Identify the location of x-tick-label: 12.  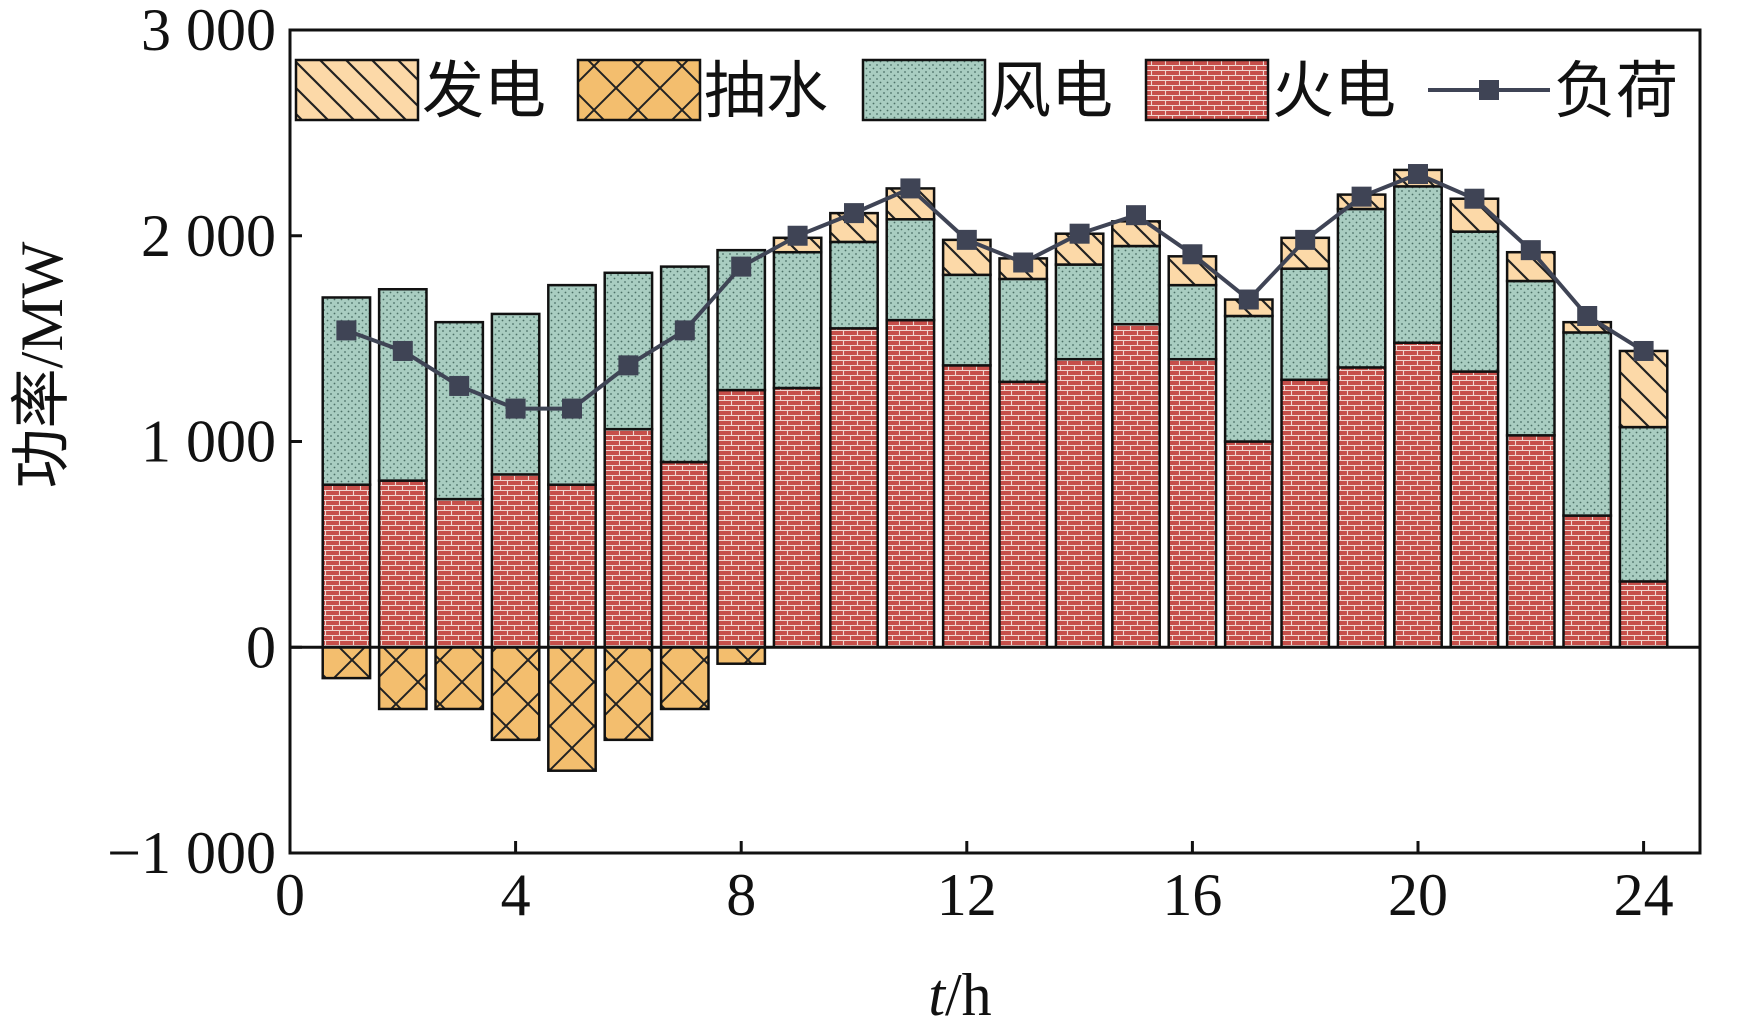
(967, 895).